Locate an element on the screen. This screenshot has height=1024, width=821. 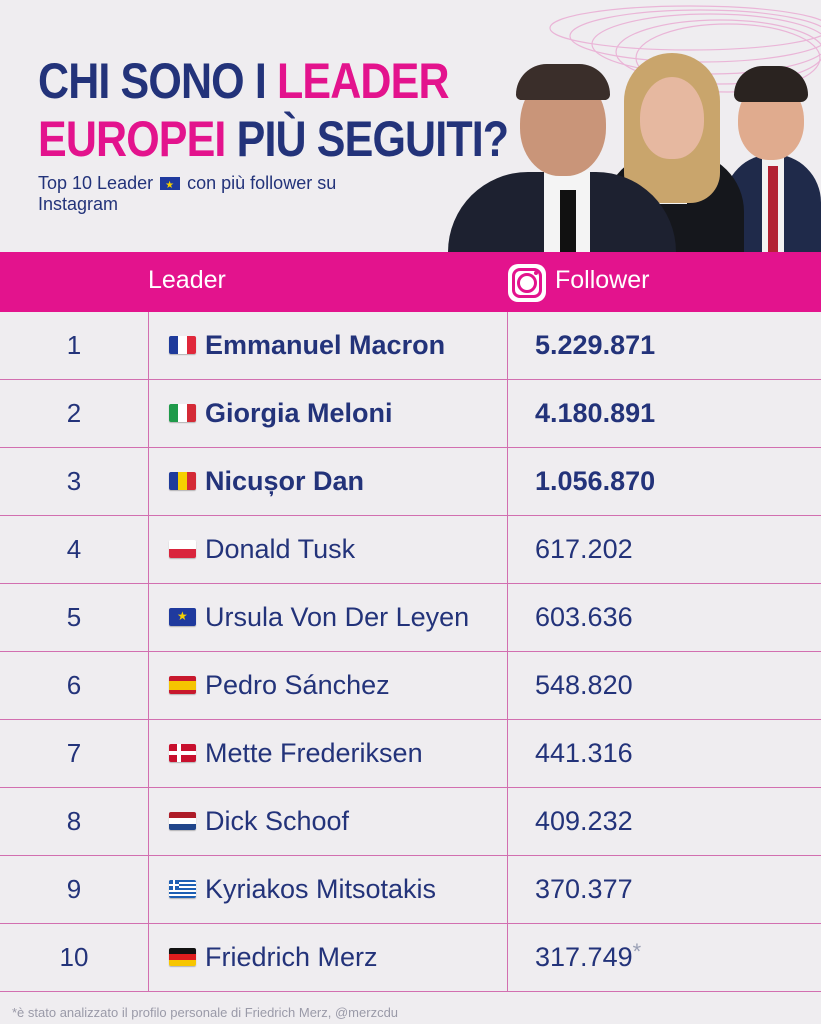
follower-count: 603.636 is located at coordinates (584, 617).